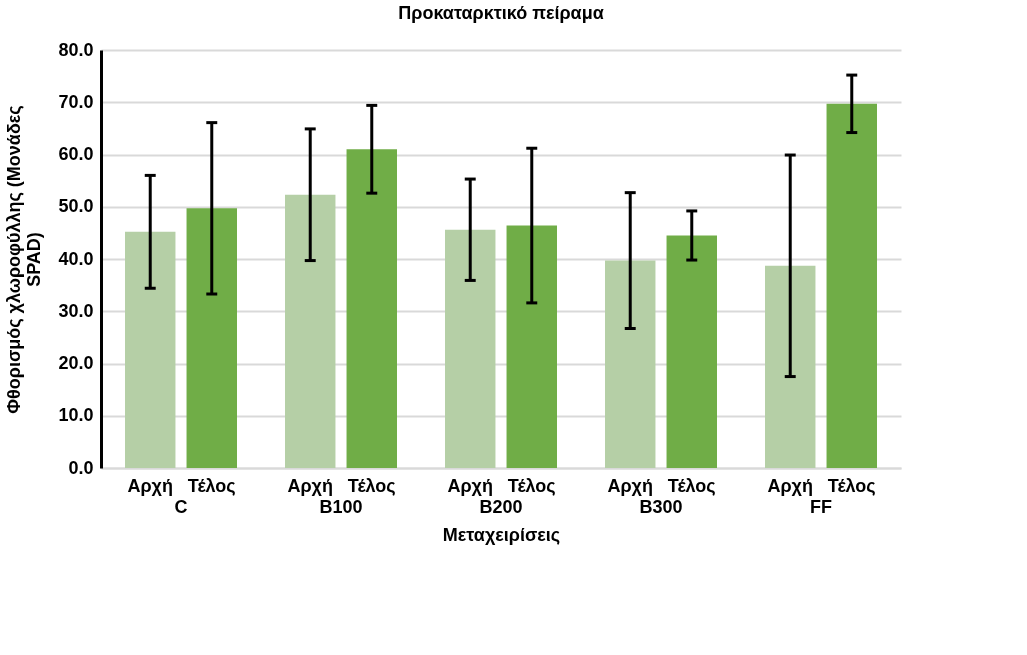 This screenshot has height=655, width=1027. What do you see at coordinates (501, 13) in the screenshot?
I see `chart-title: Προκαταρκτικό πείραμα` at bounding box center [501, 13].